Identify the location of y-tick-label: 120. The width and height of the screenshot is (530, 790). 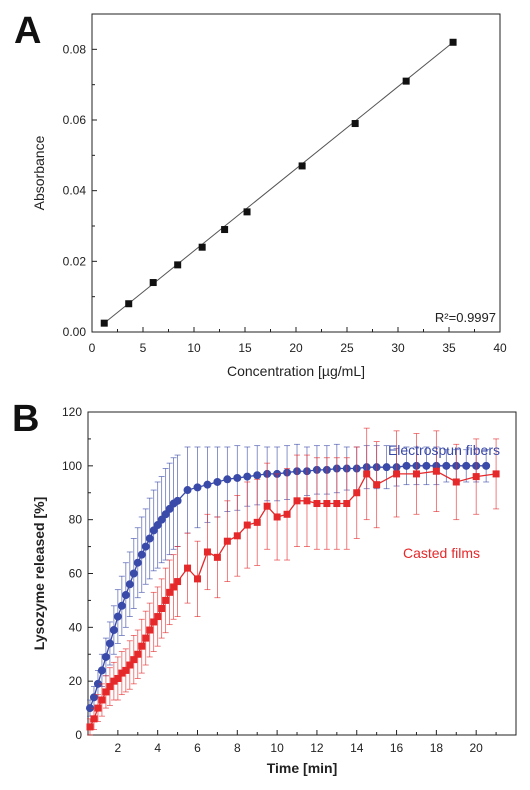
(72, 412).